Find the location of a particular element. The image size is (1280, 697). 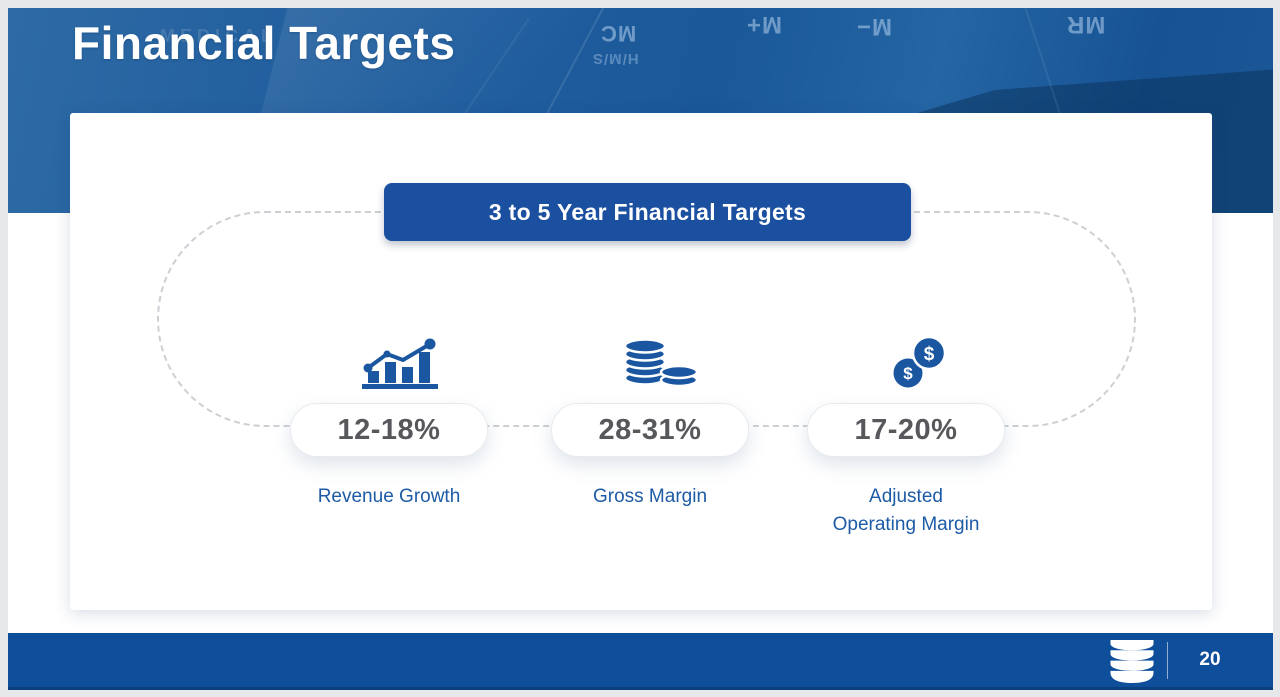

range-value: 28-31% is located at coordinates (650, 429).